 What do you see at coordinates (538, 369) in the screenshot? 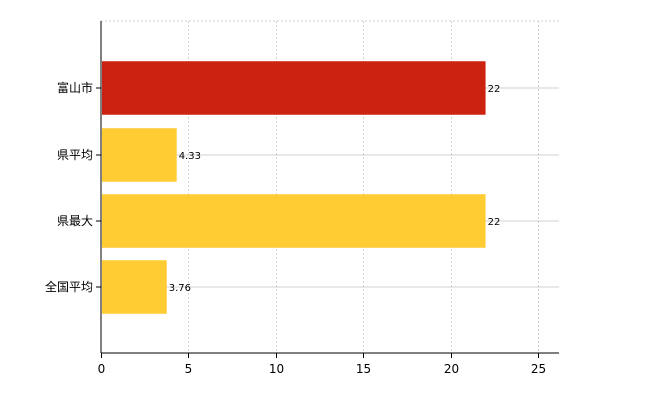
I see `x-tick-label: 25` at bounding box center [538, 369].